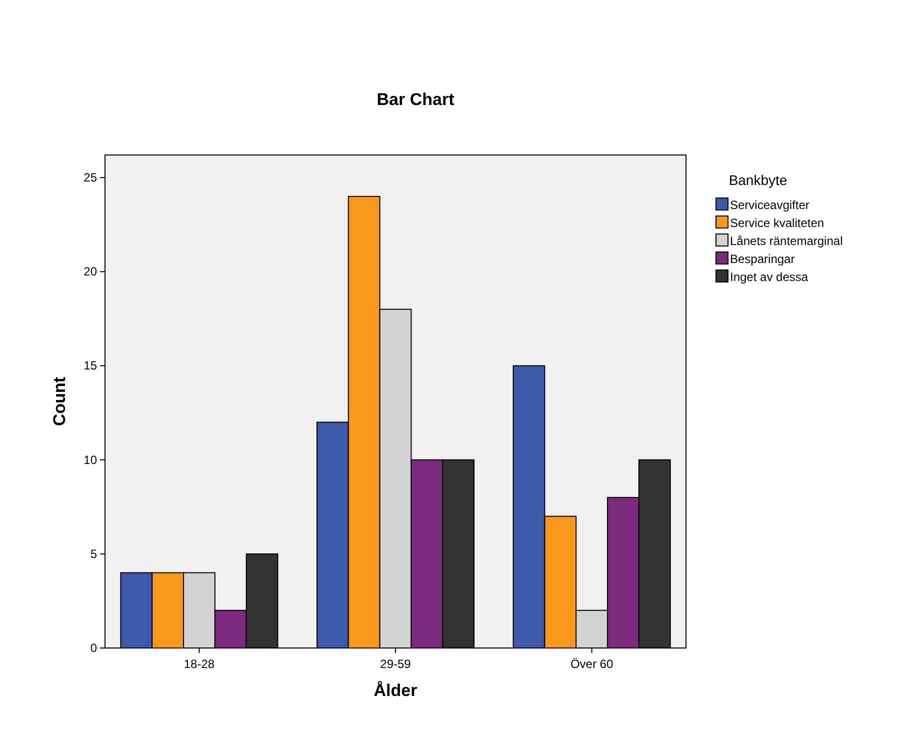  What do you see at coordinates (94, 648) in the screenshot?
I see `y-tick-label: 0` at bounding box center [94, 648].